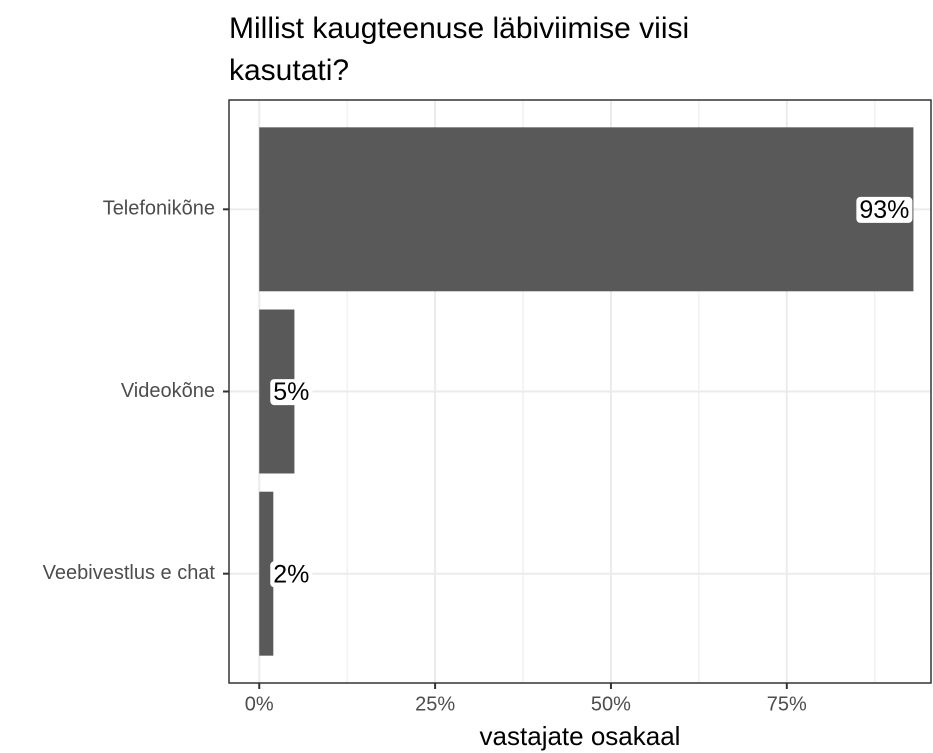 This screenshot has width=933, height=753. Describe the element at coordinates (129, 573) in the screenshot. I see `y-tick-label: Veebivestlus e chat` at that location.